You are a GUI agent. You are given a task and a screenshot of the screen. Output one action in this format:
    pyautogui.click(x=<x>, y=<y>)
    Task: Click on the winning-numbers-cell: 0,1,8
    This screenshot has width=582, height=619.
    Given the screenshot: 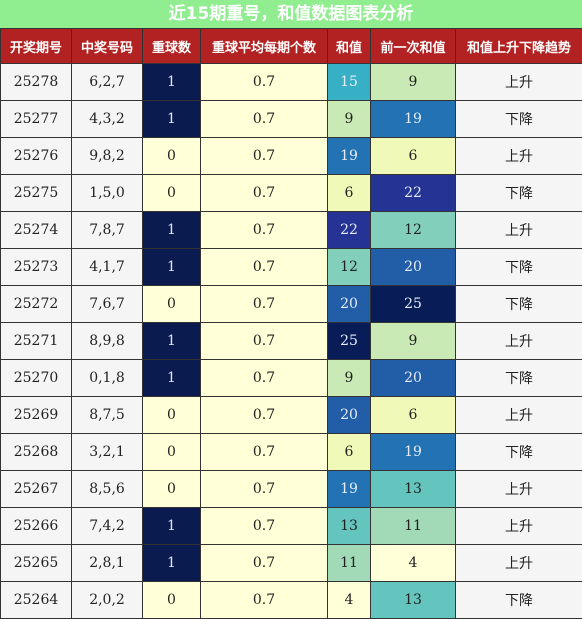 What is the action you would take?
    pyautogui.click(x=107, y=378)
    